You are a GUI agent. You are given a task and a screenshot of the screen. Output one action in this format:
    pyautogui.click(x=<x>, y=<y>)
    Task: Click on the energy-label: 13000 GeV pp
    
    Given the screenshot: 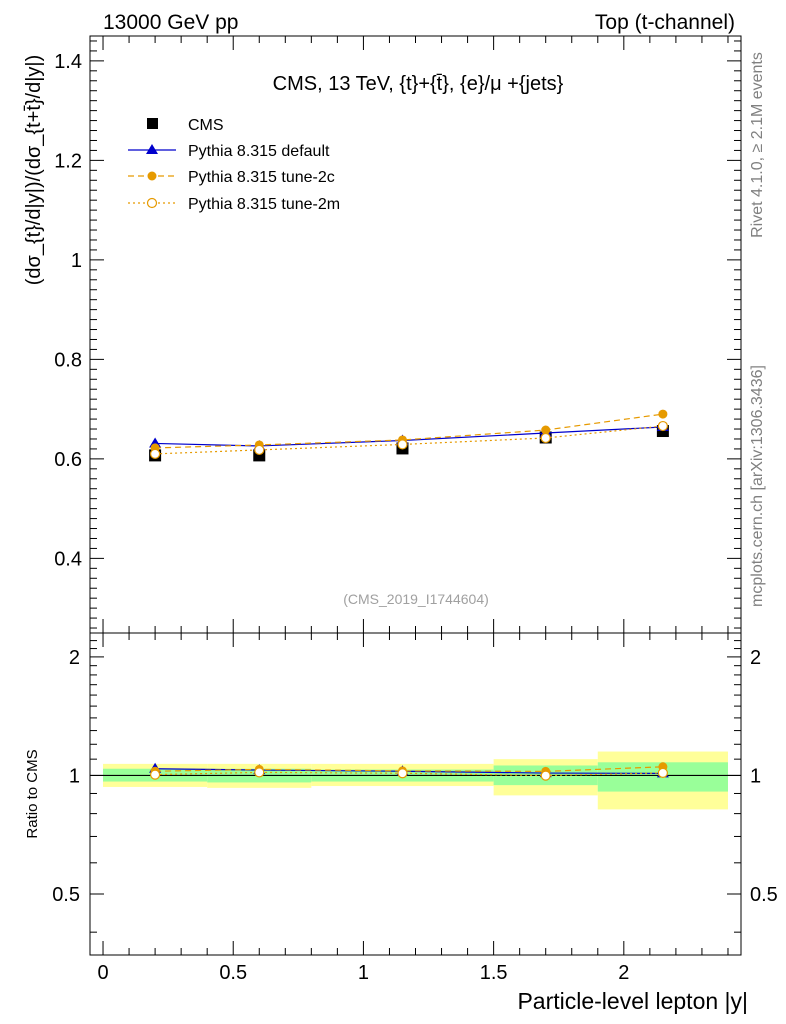 What is the action you would take?
    pyautogui.click(x=170, y=22)
    